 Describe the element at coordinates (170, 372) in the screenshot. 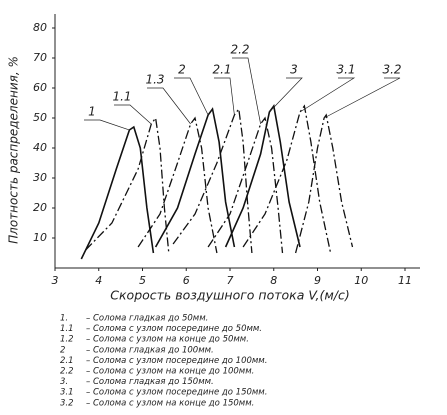

I see `legend-text: – Солома с узлом на конце до 100мм.` at that location.